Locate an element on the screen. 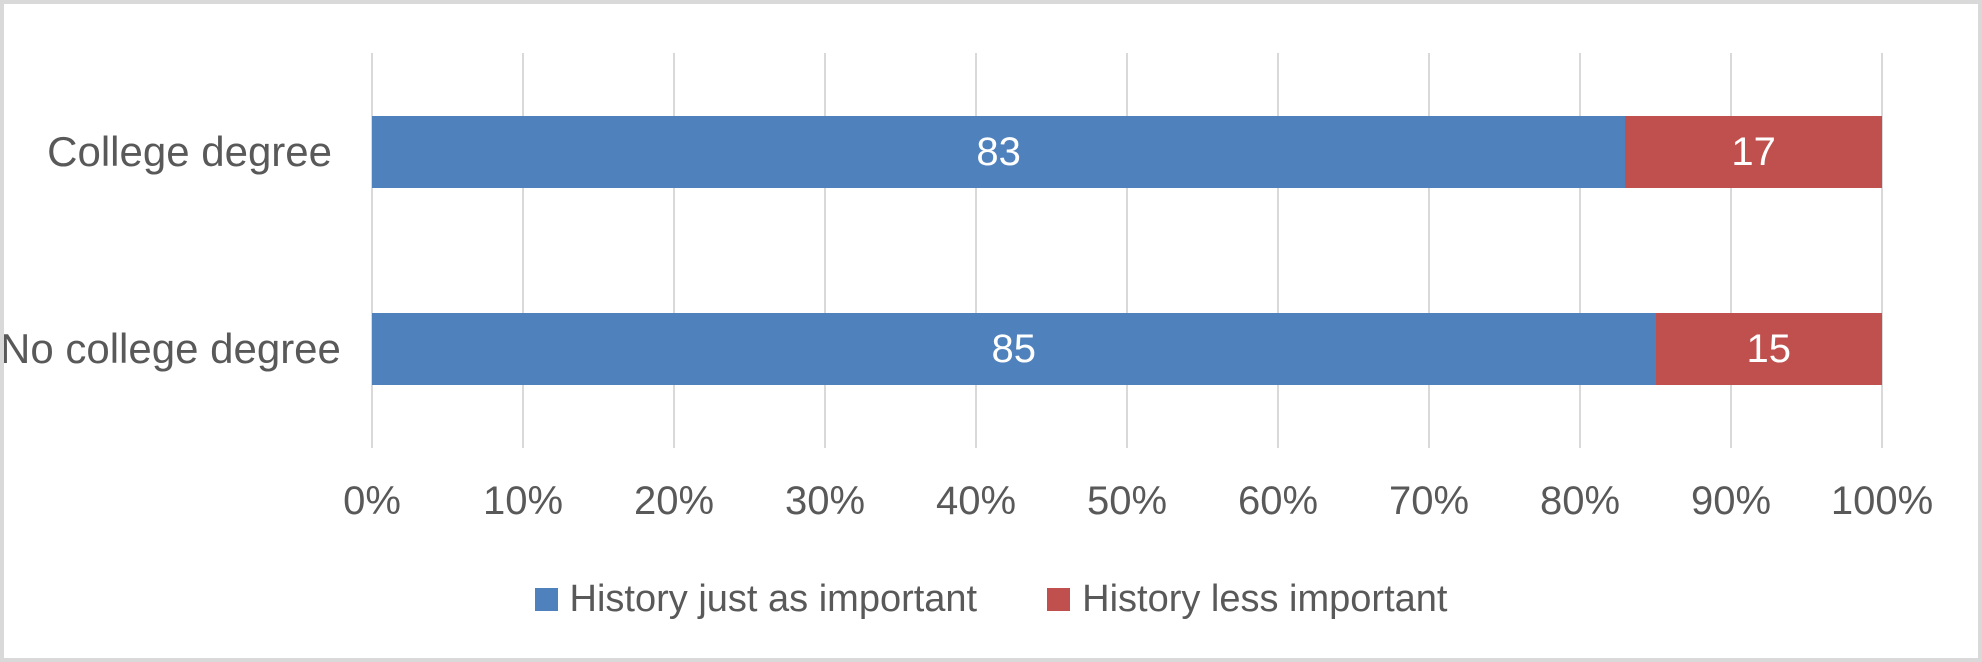 The height and width of the screenshot is (662, 1982). x-tick-label: 40% is located at coordinates (976, 501).